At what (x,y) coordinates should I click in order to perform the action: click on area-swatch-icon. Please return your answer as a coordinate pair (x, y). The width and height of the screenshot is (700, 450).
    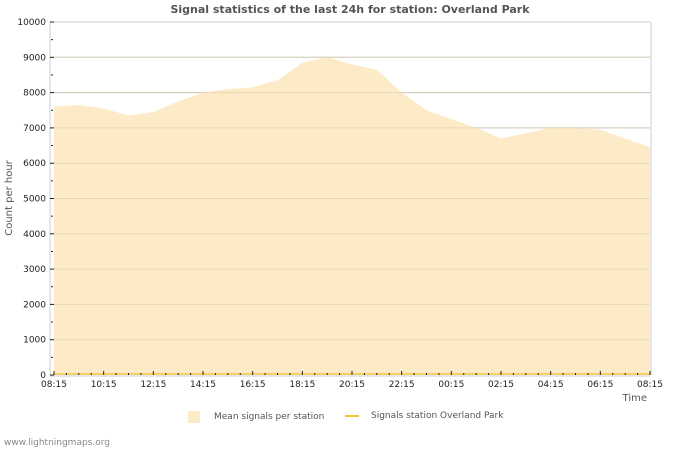
    Looking at the image, I should click on (194, 417).